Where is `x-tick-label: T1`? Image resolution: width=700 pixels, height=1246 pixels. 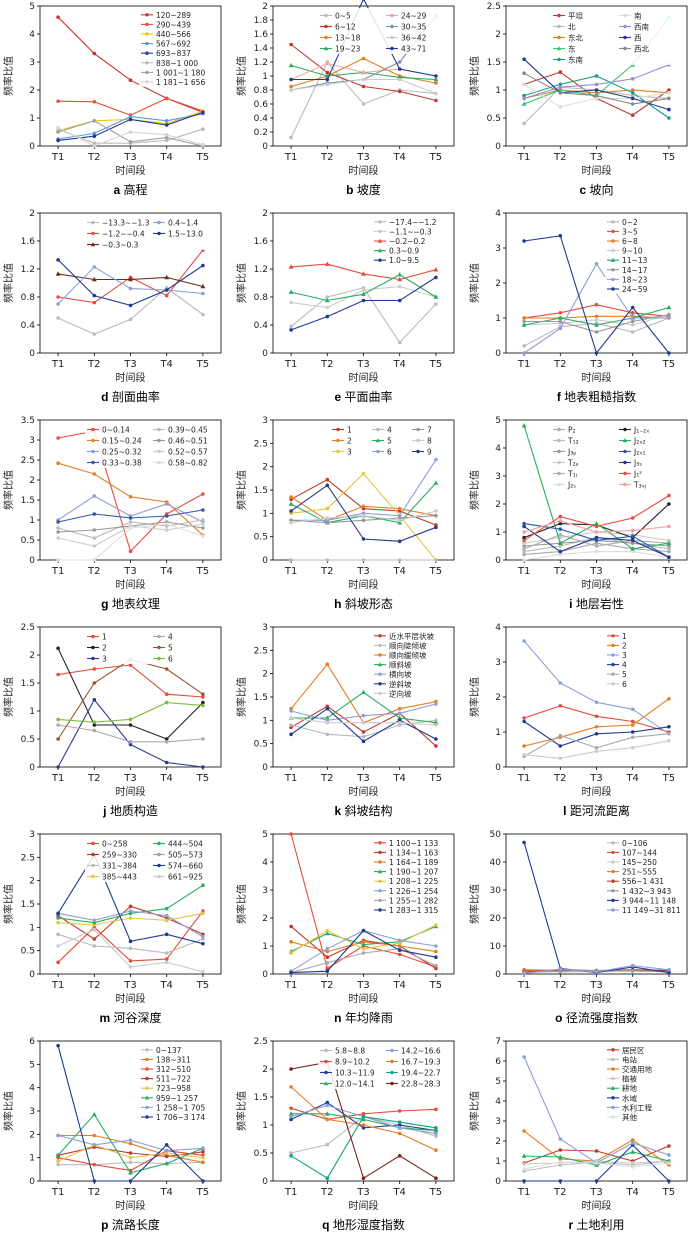 x-tick-label: T1 is located at coordinates (290, 571).